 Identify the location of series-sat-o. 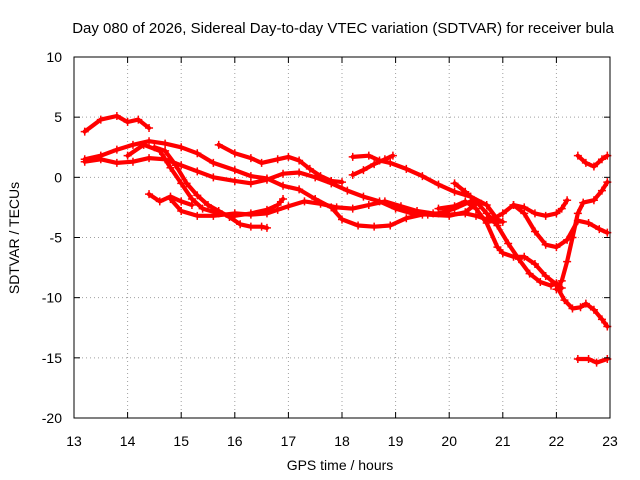
(582, 236).